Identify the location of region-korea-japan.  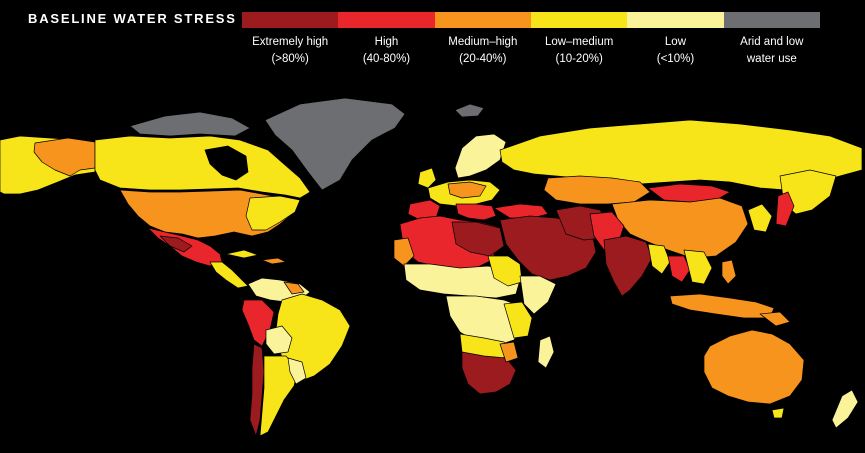
(760, 218).